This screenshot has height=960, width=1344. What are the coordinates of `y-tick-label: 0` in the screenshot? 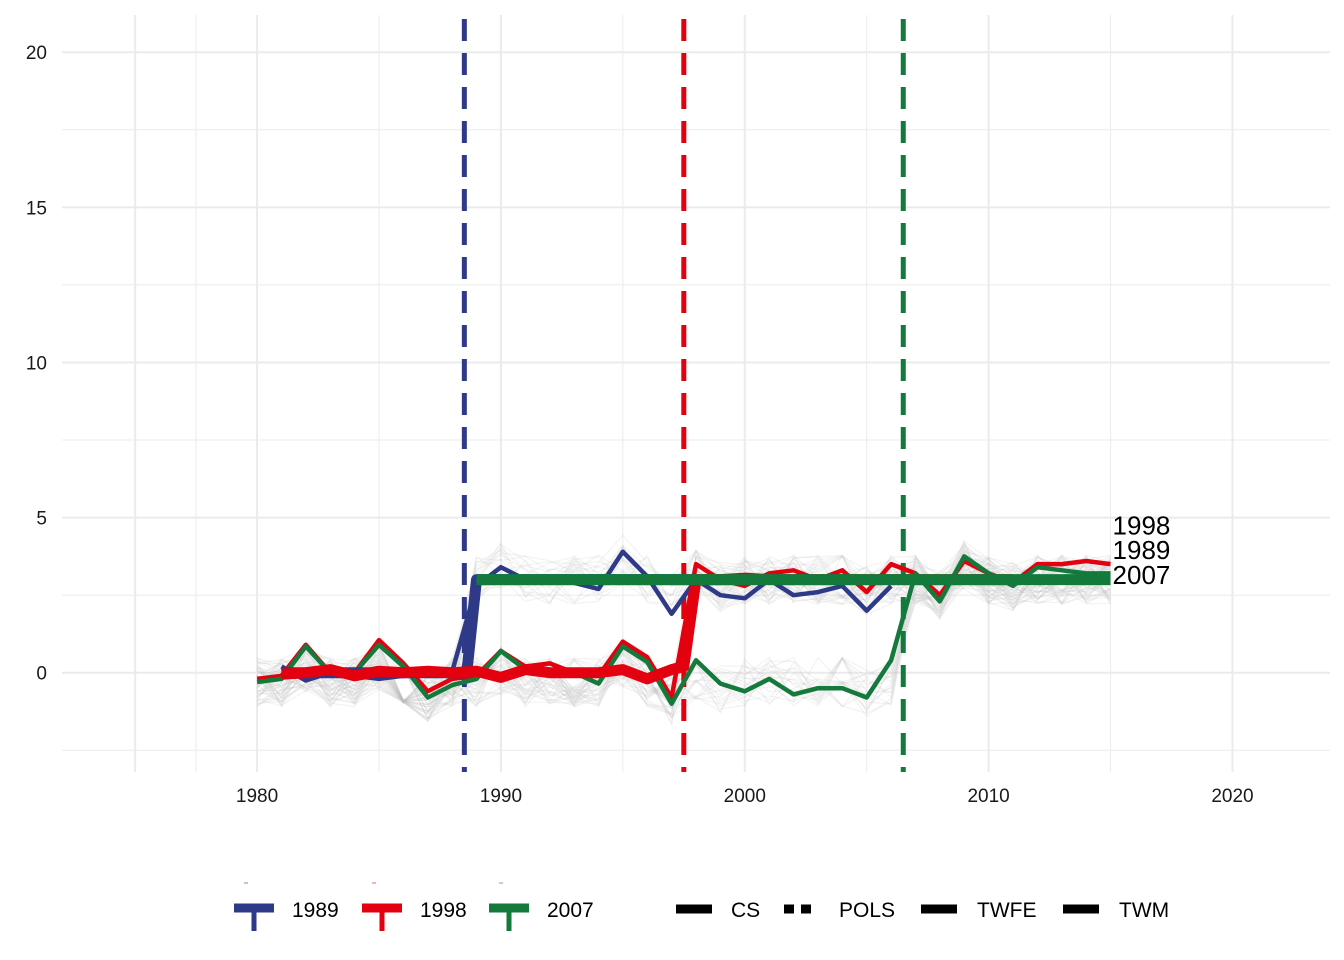 It's located at (41, 674).